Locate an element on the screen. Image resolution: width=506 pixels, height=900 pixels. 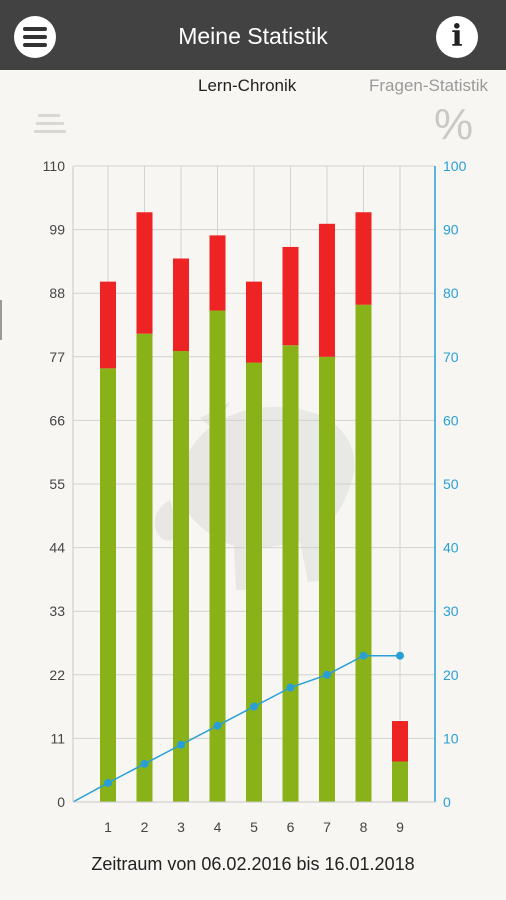
left-axis-tick-label: 22 is located at coordinates (57, 675).